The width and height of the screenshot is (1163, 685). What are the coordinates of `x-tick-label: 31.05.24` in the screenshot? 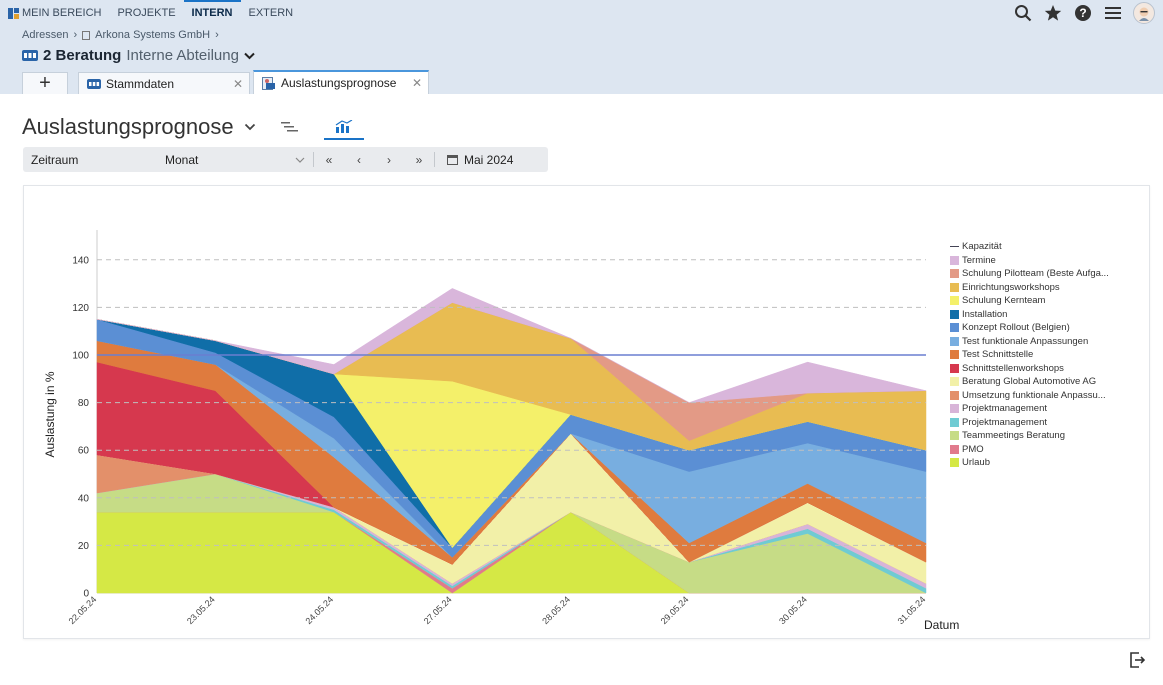 It's located at (912, 610).